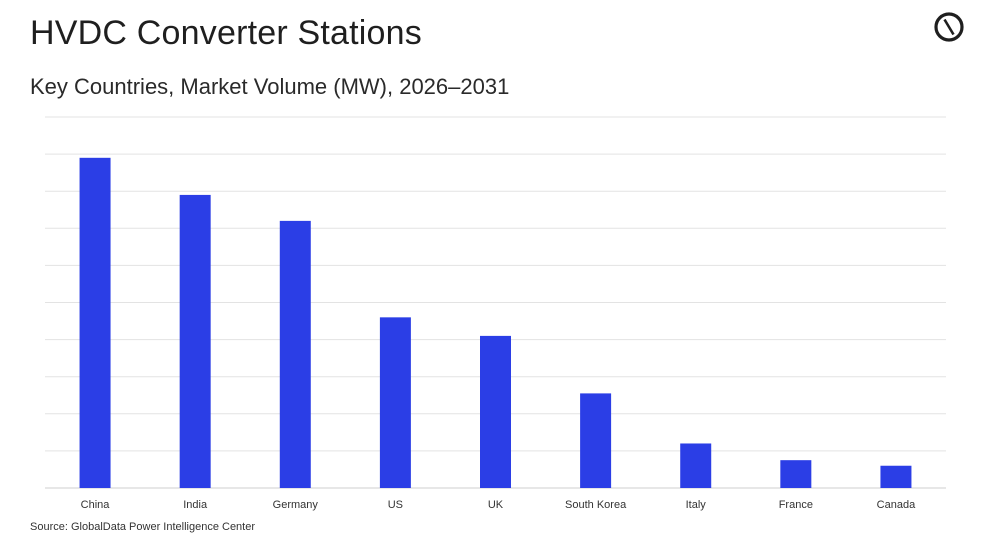 Image resolution: width=996 pixels, height=543 pixels. I want to click on x-tick-label: Canada, so click(896, 505).